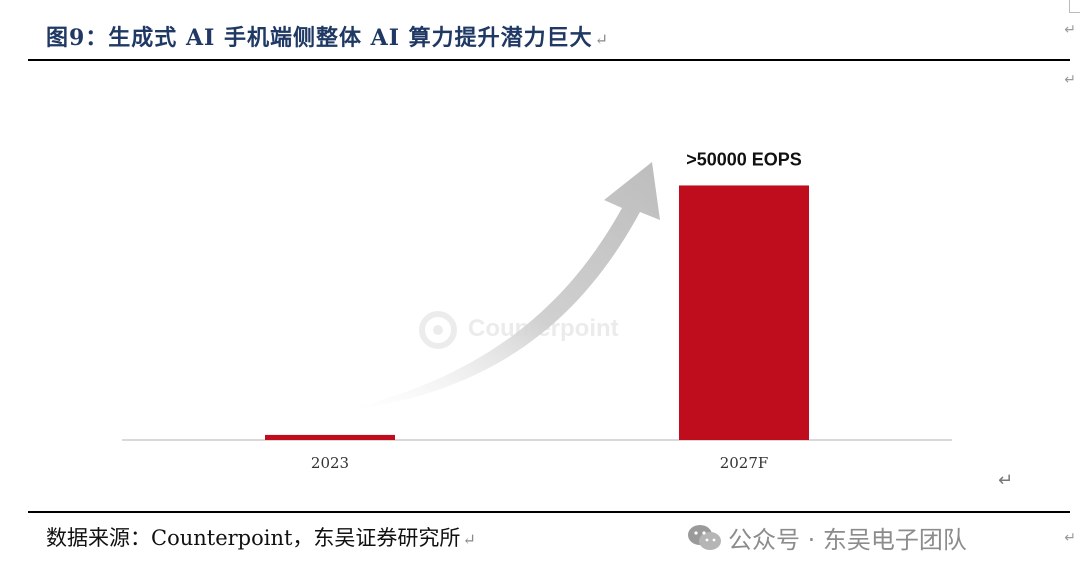 This screenshot has height=581, width=1080. What do you see at coordinates (501, 286) in the screenshot?
I see `growth-arrow-icon` at bounding box center [501, 286].